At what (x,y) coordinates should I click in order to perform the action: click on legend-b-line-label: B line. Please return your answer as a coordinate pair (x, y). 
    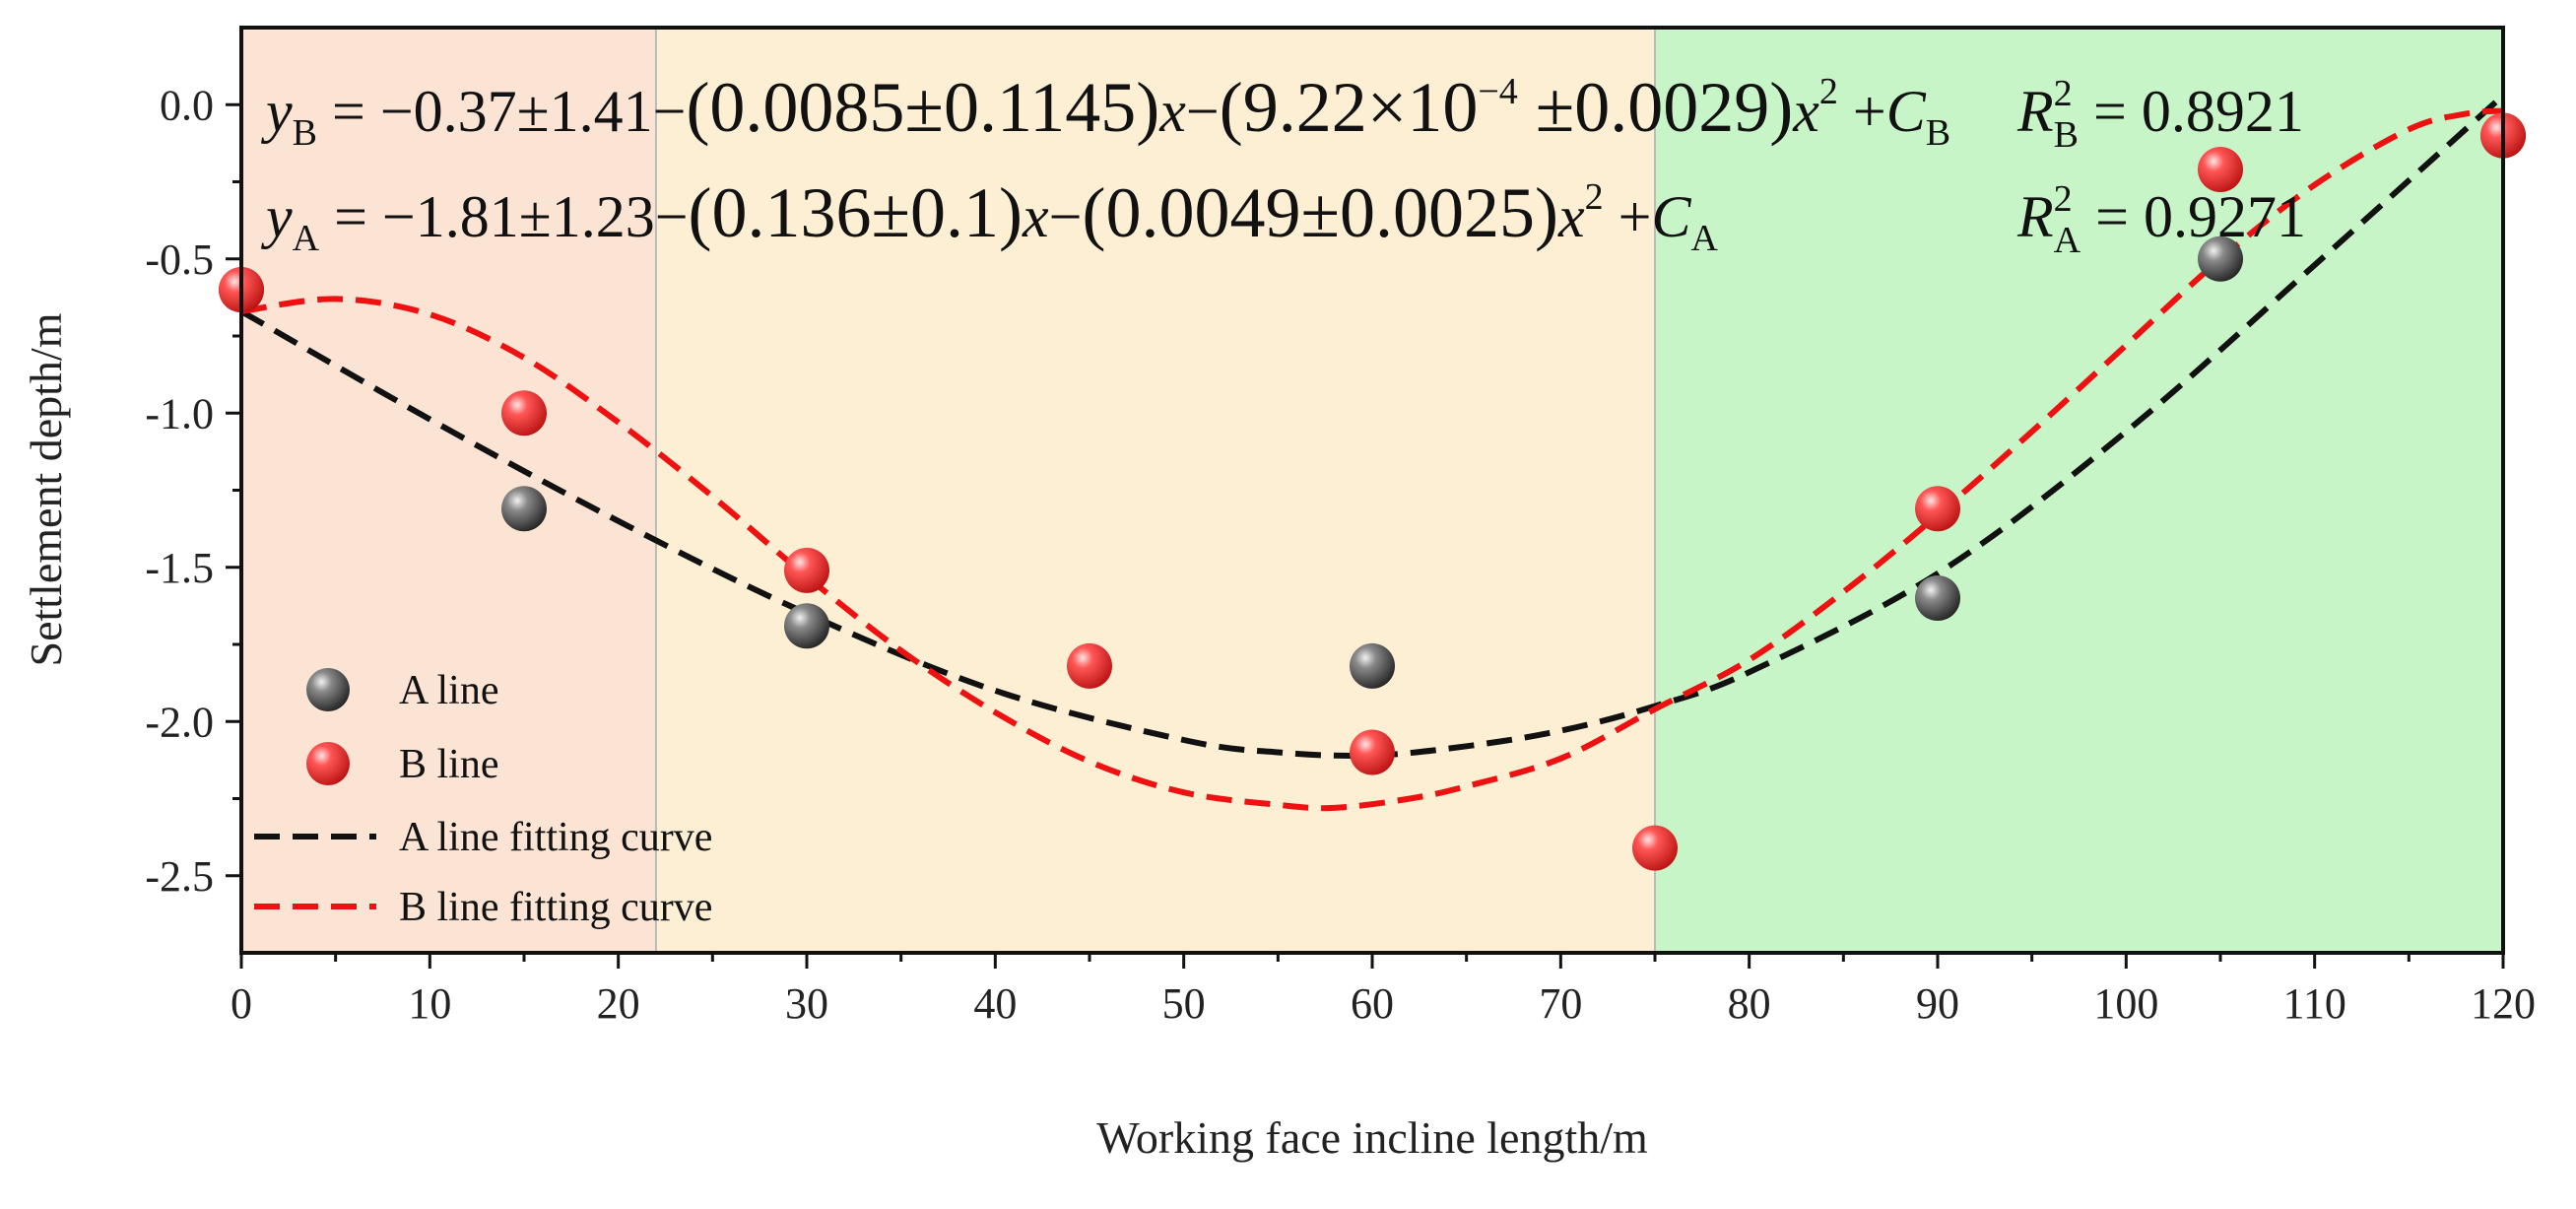
    Looking at the image, I should click on (449, 764).